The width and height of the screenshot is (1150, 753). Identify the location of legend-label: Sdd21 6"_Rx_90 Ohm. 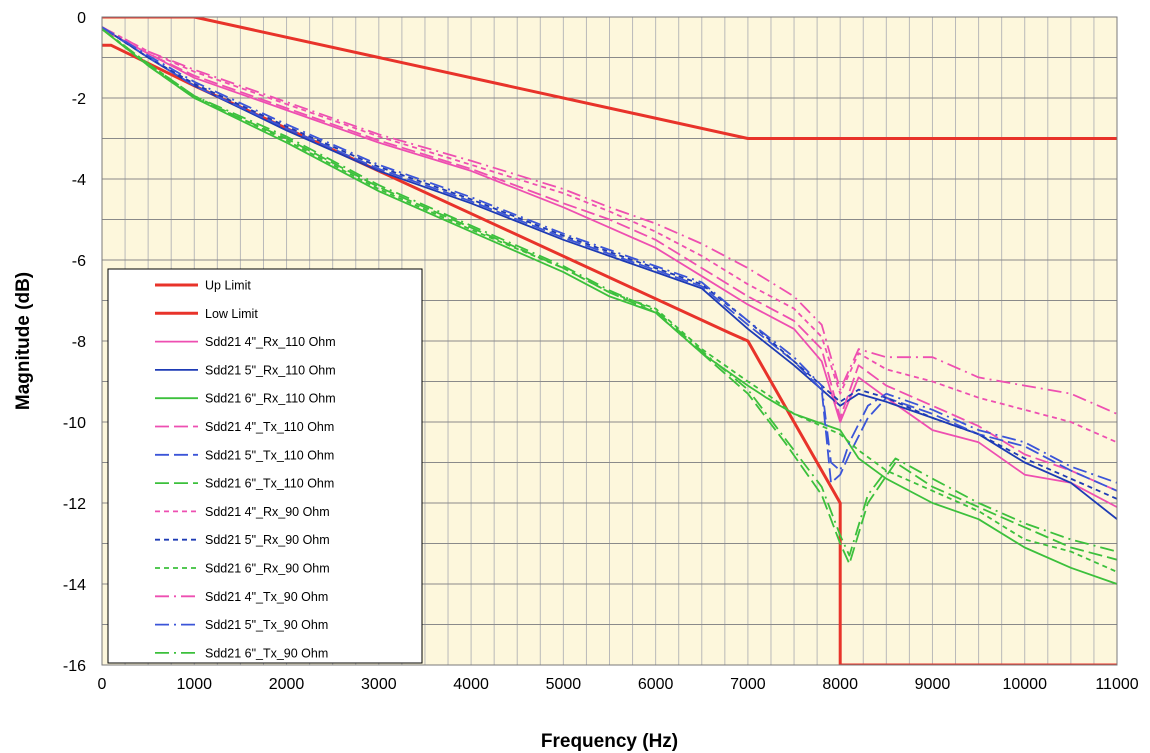
(267, 569).